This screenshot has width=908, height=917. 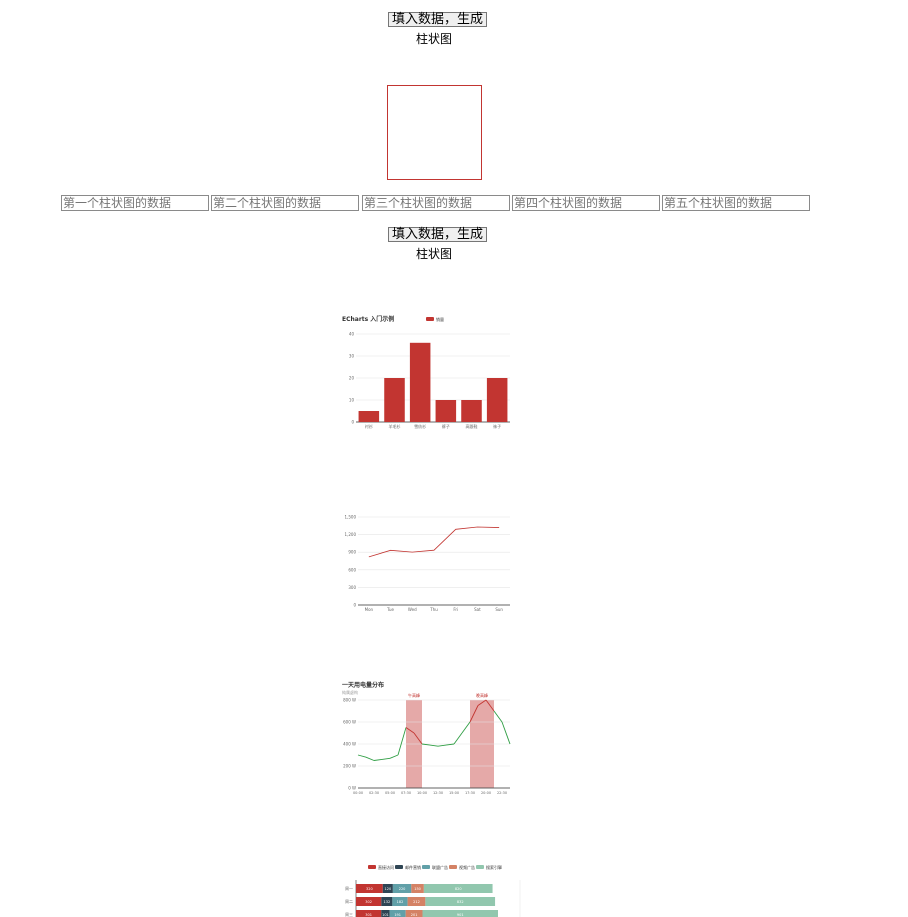 I want to click on y-tick-label: 800 W, so click(x=349, y=700).